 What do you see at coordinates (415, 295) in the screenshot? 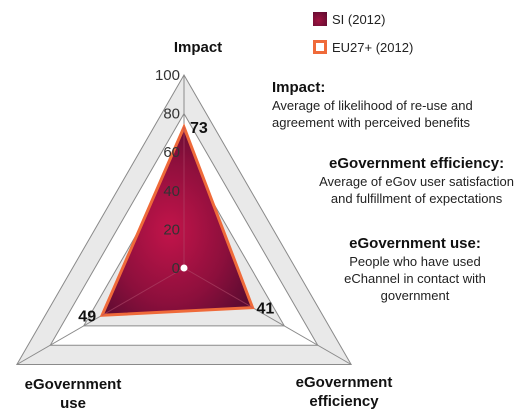
I see `note-use-line3: government` at bounding box center [415, 295].